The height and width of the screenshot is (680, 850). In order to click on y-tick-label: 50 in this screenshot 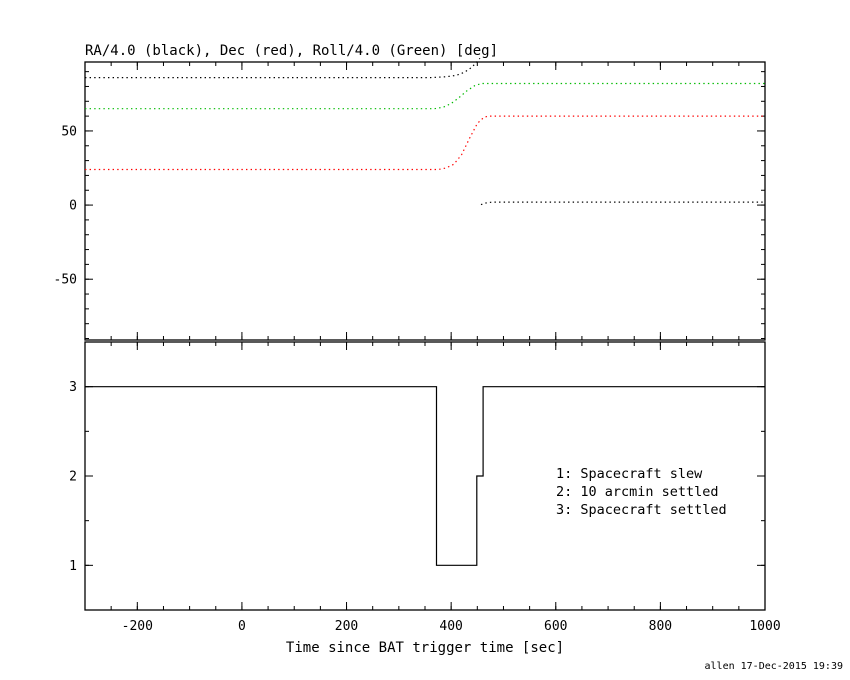, I will do `click(69, 131)`.